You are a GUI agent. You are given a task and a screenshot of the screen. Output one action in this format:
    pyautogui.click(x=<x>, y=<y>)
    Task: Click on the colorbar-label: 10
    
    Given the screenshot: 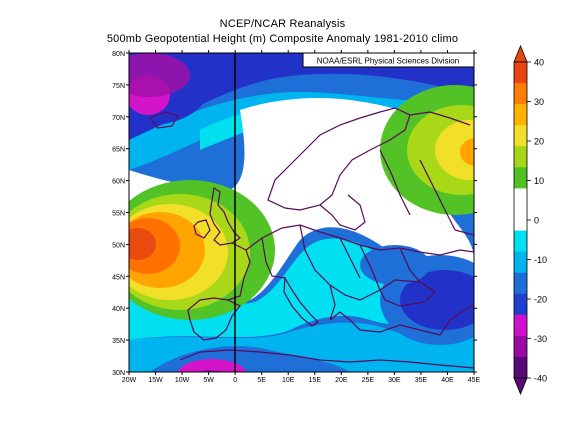 What is the action you would take?
    pyautogui.click(x=539, y=181)
    